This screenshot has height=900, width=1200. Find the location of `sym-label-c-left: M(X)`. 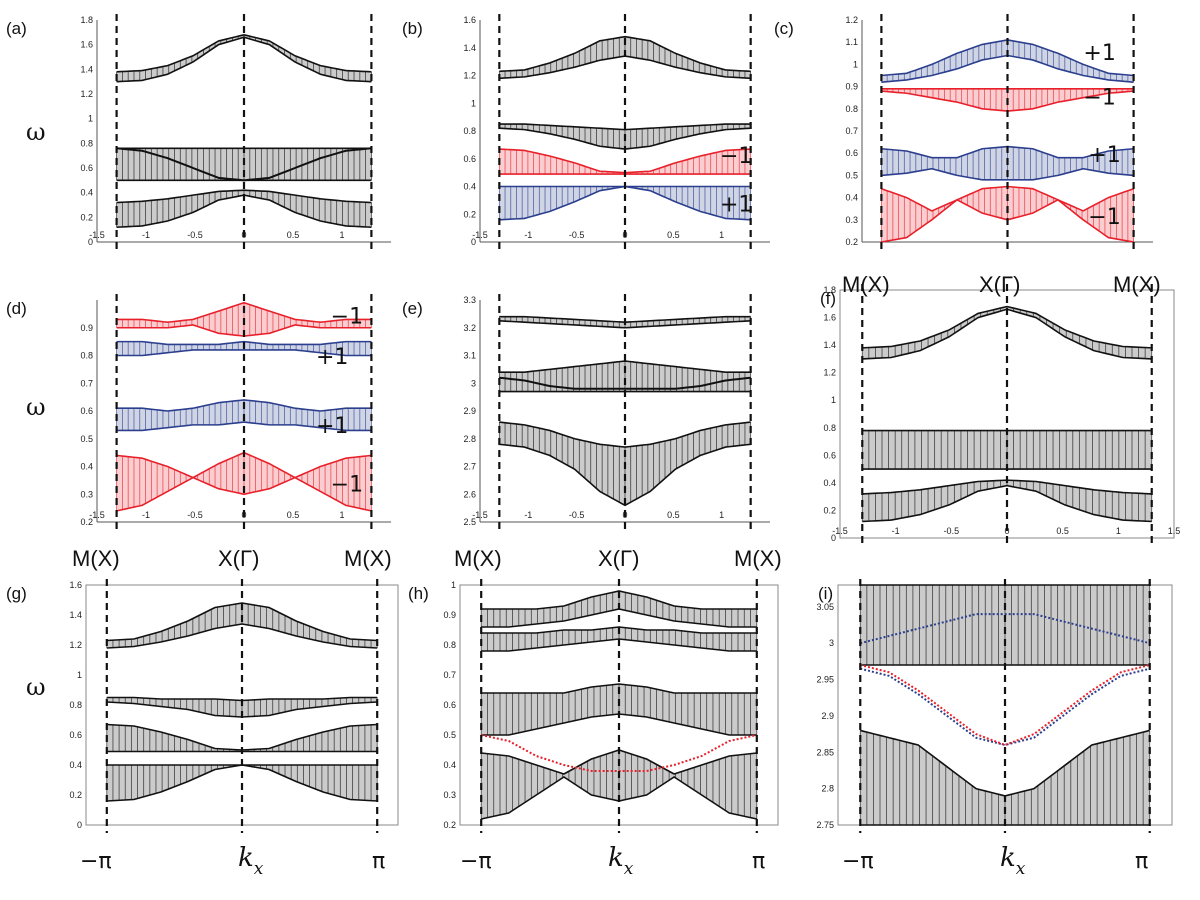

sym-label-c-left: M(X) is located at coordinates (866, 284).